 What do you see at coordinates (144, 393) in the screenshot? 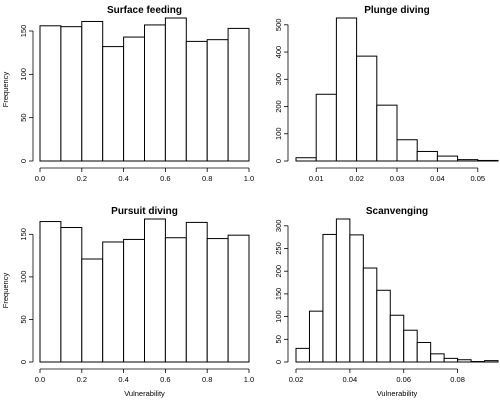
I see `panel-3-x-axis-label: Vulnerability` at bounding box center [144, 393].